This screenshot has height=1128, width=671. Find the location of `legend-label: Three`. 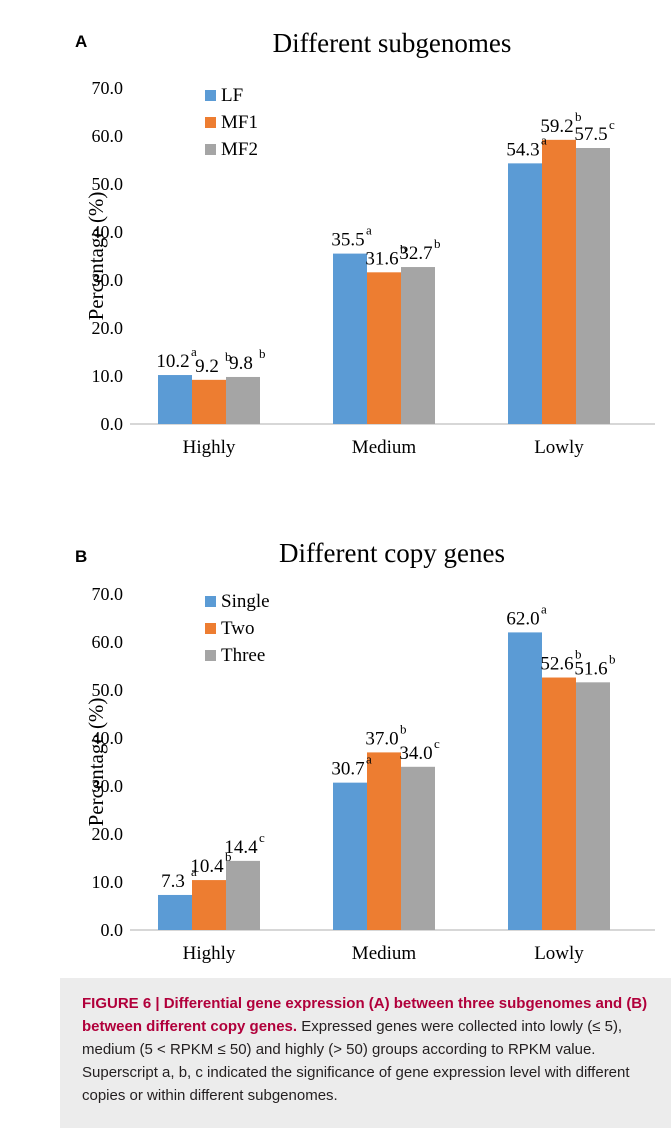

legend-label: Three is located at coordinates (243, 655).